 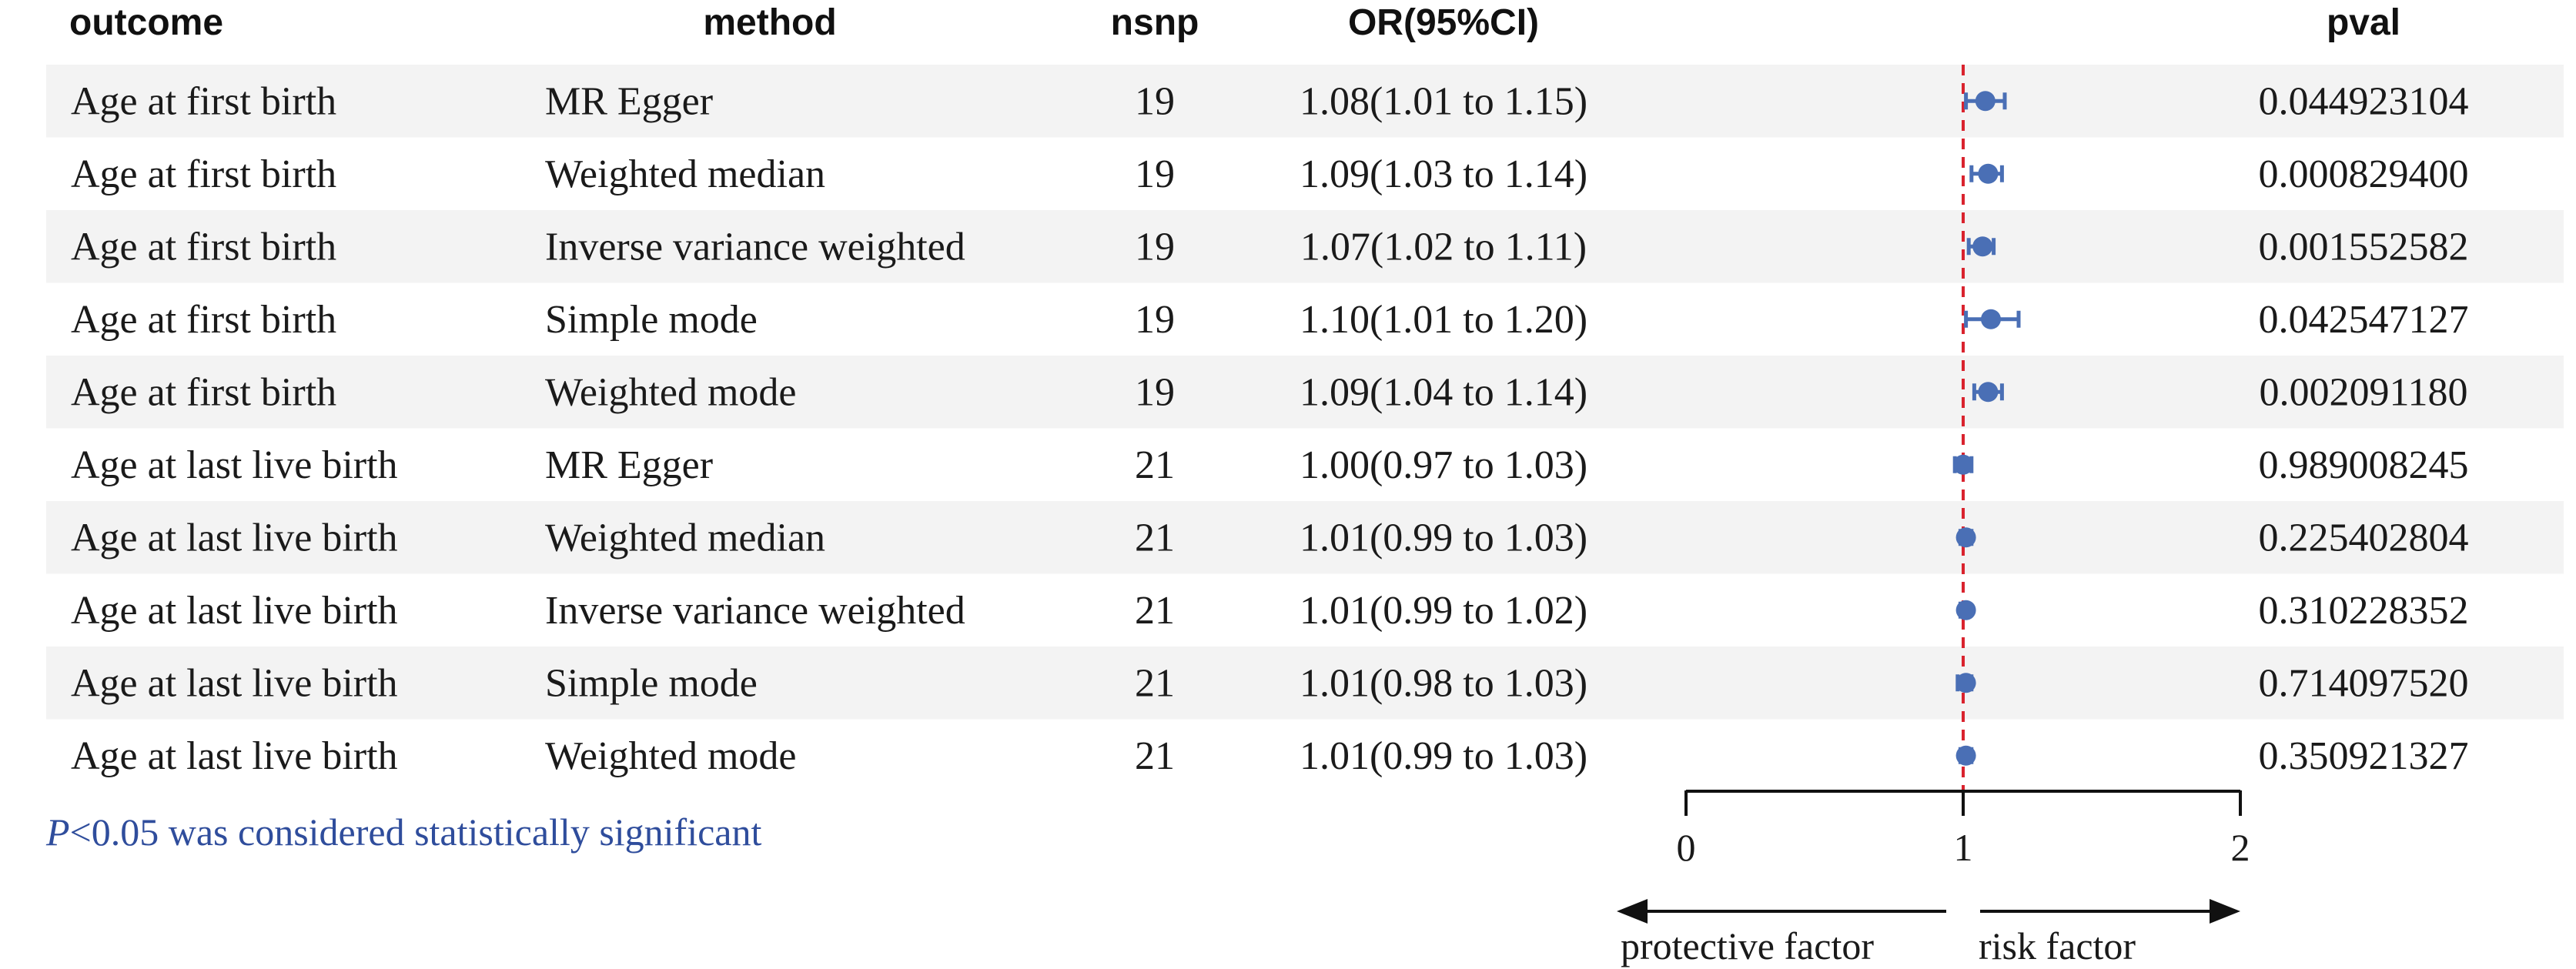 What do you see at coordinates (57, 832) in the screenshot?
I see `p-symbol: P` at bounding box center [57, 832].